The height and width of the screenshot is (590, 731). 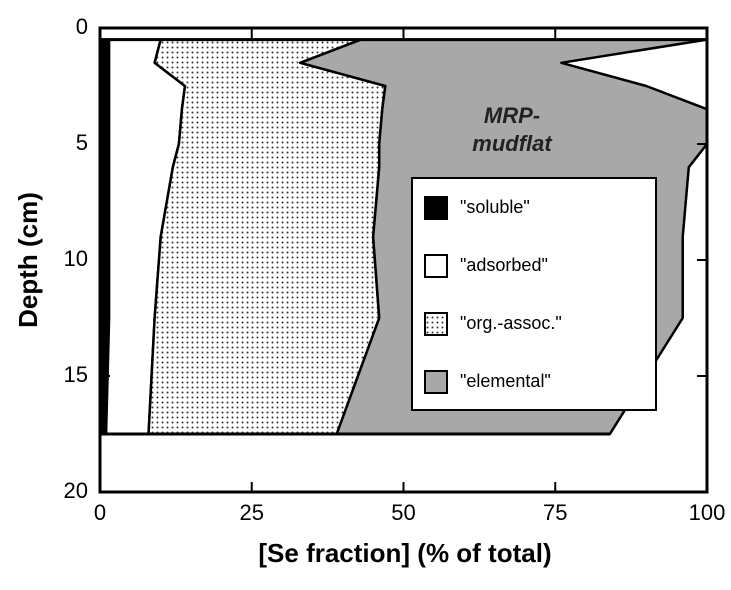 What do you see at coordinates (76, 258) in the screenshot?
I see `y-tick-label: 10` at bounding box center [76, 258].